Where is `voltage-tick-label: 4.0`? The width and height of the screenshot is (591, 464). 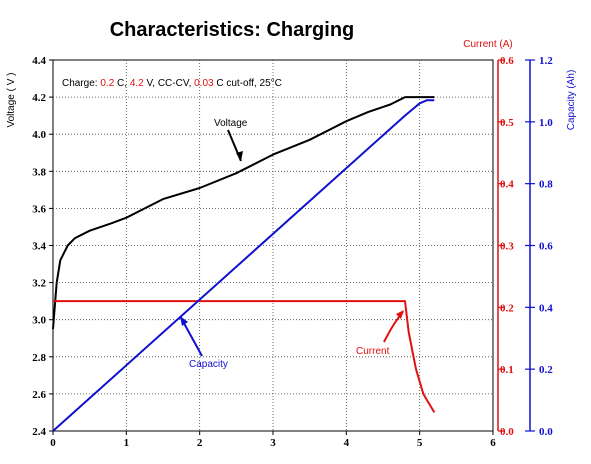 voltage-tick-label: 4.0 is located at coordinates (39, 135).